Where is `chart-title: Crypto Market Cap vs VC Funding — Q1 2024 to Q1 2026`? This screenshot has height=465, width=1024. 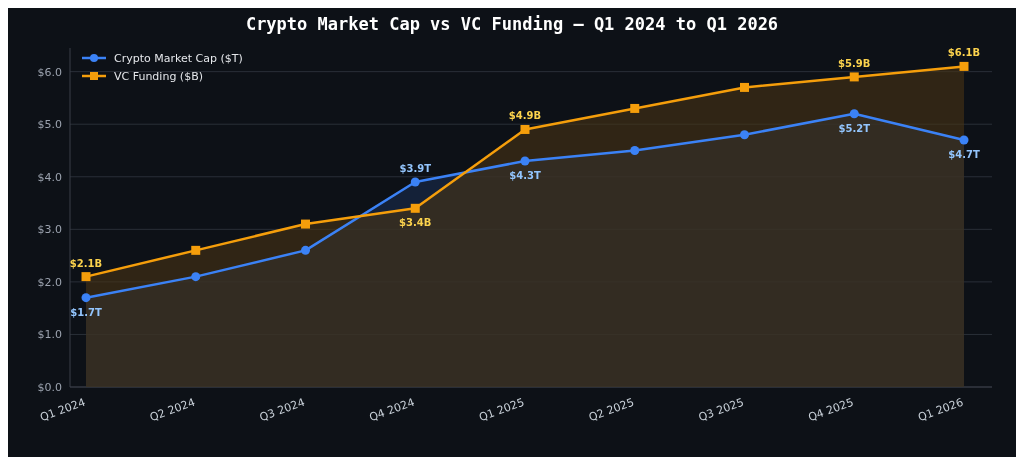
chart-title: Crypto Market Cap vs VC Funding — Q1 2024 to Q1 2026 is located at coordinates (512, 24).